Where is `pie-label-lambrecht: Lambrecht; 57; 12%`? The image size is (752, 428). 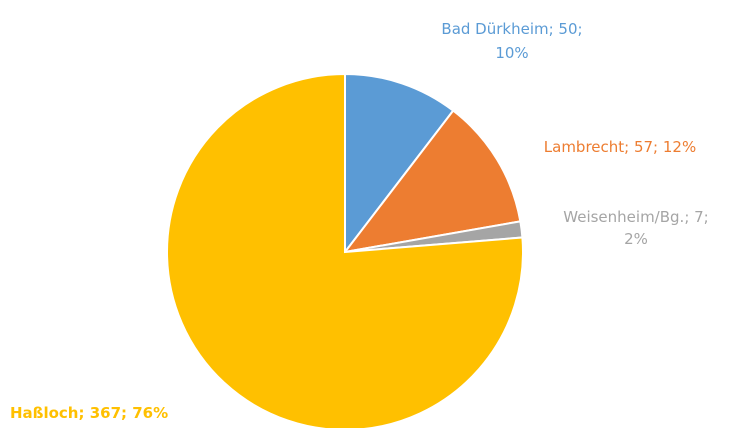
pie-label-lambrecht: Lambrecht; 57; 12% is located at coordinates (620, 147).